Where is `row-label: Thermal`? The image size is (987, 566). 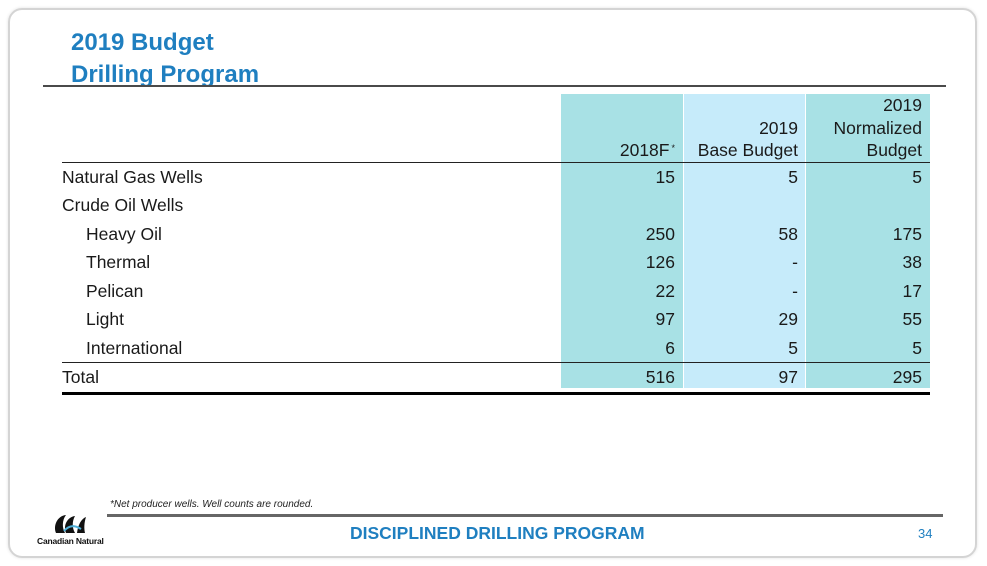 row-label: Thermal is located at coordinates (118, 262).